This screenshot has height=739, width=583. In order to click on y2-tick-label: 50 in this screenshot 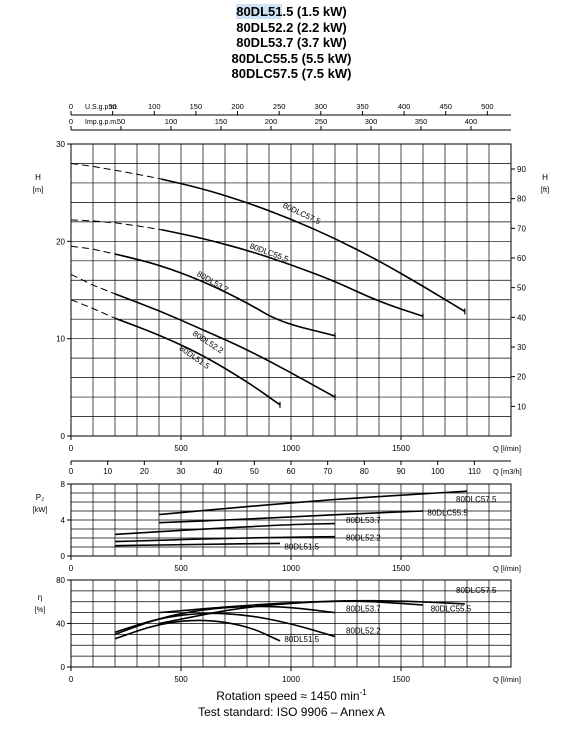, I will do `click(521, 288)`.